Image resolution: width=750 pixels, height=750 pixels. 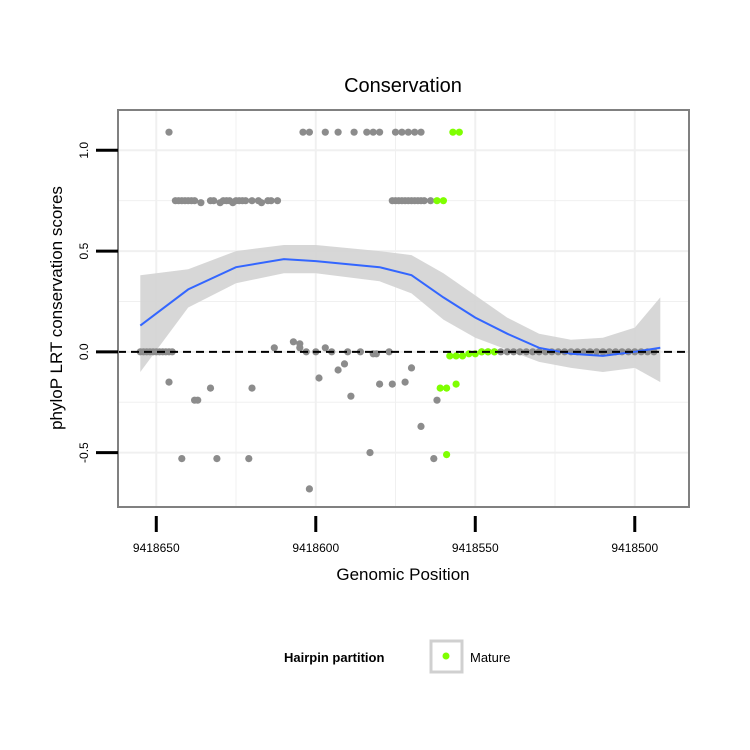 What do you see at coordinates (397, 656) in the screenshot?
I see `legend: Hairpin partition Mature` at bounding box center [397, 656].